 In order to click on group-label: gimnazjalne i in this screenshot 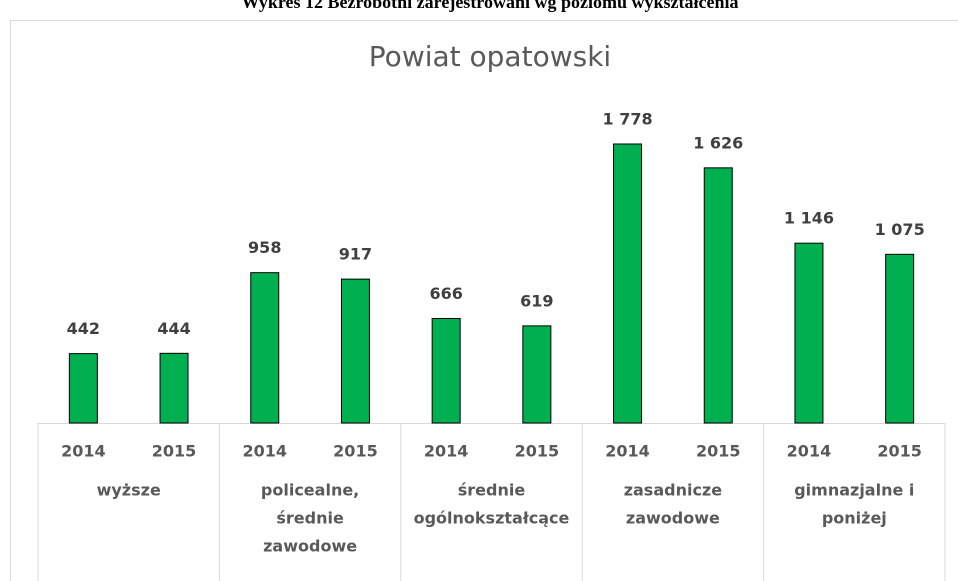, I will do `click(854, 490)`.